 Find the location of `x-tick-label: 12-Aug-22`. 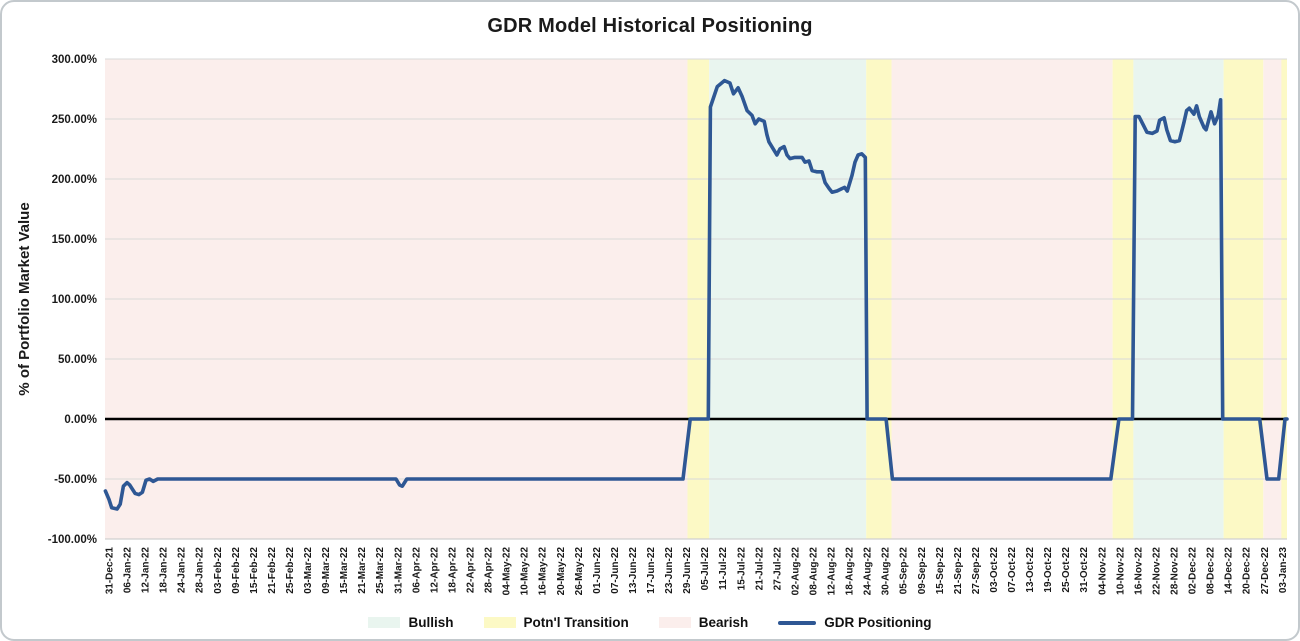

x-tick-label: 12-Aug-22 is located at coordinates (832, 571).